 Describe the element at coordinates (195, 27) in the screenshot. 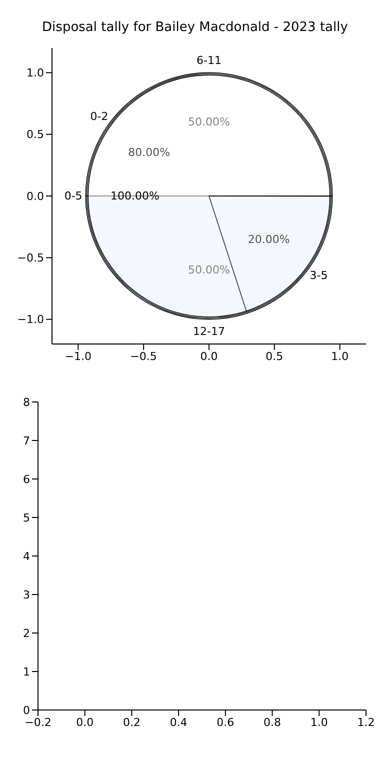

I see `chart-title: Disposal tally for Bailey Macdonald - 2023 tally` at that location.